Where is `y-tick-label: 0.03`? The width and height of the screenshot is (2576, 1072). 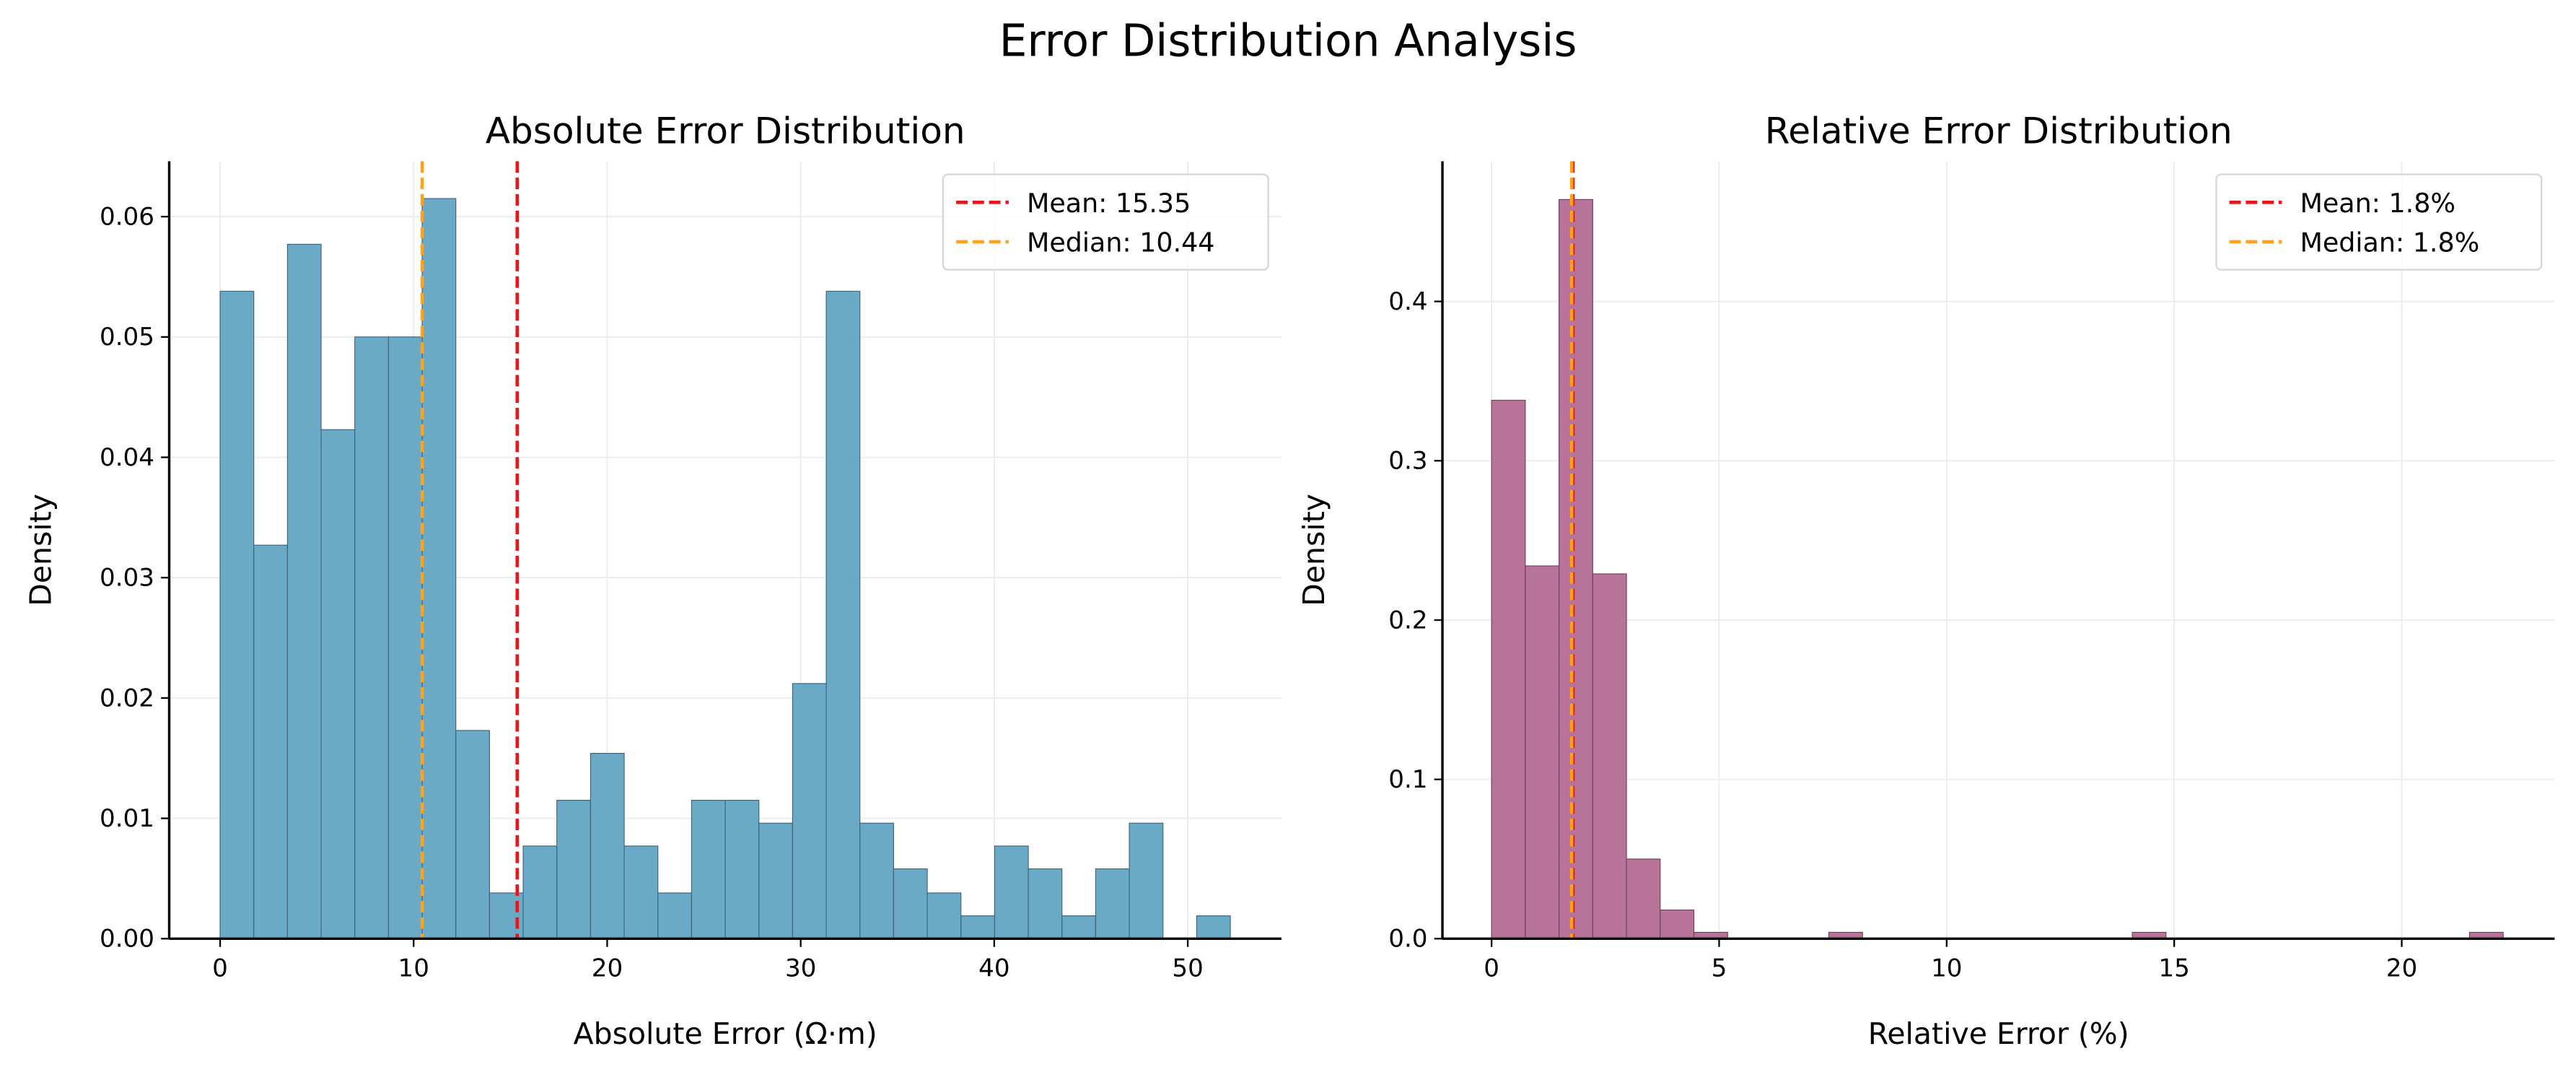 y-tick-label: 0.03 is located at coordinates (127, 578).